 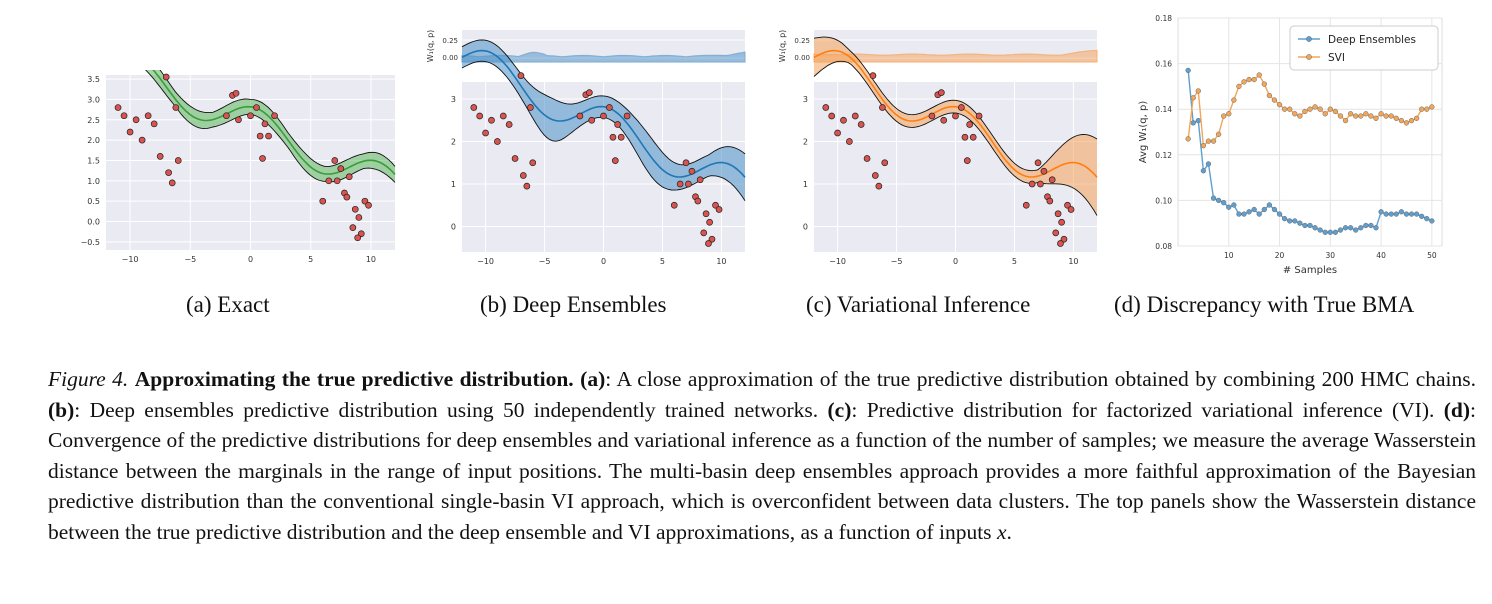 What do you see at coordinates (1163, 64) in the screenshot?
I see `y-tick-label: 0.16` at bounding box center [1163, 64].